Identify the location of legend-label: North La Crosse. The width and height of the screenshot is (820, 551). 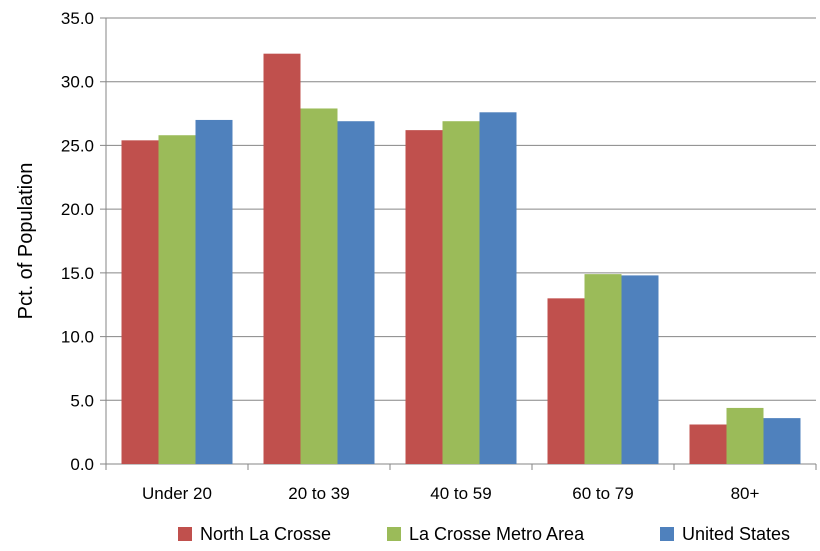
(265, 534).